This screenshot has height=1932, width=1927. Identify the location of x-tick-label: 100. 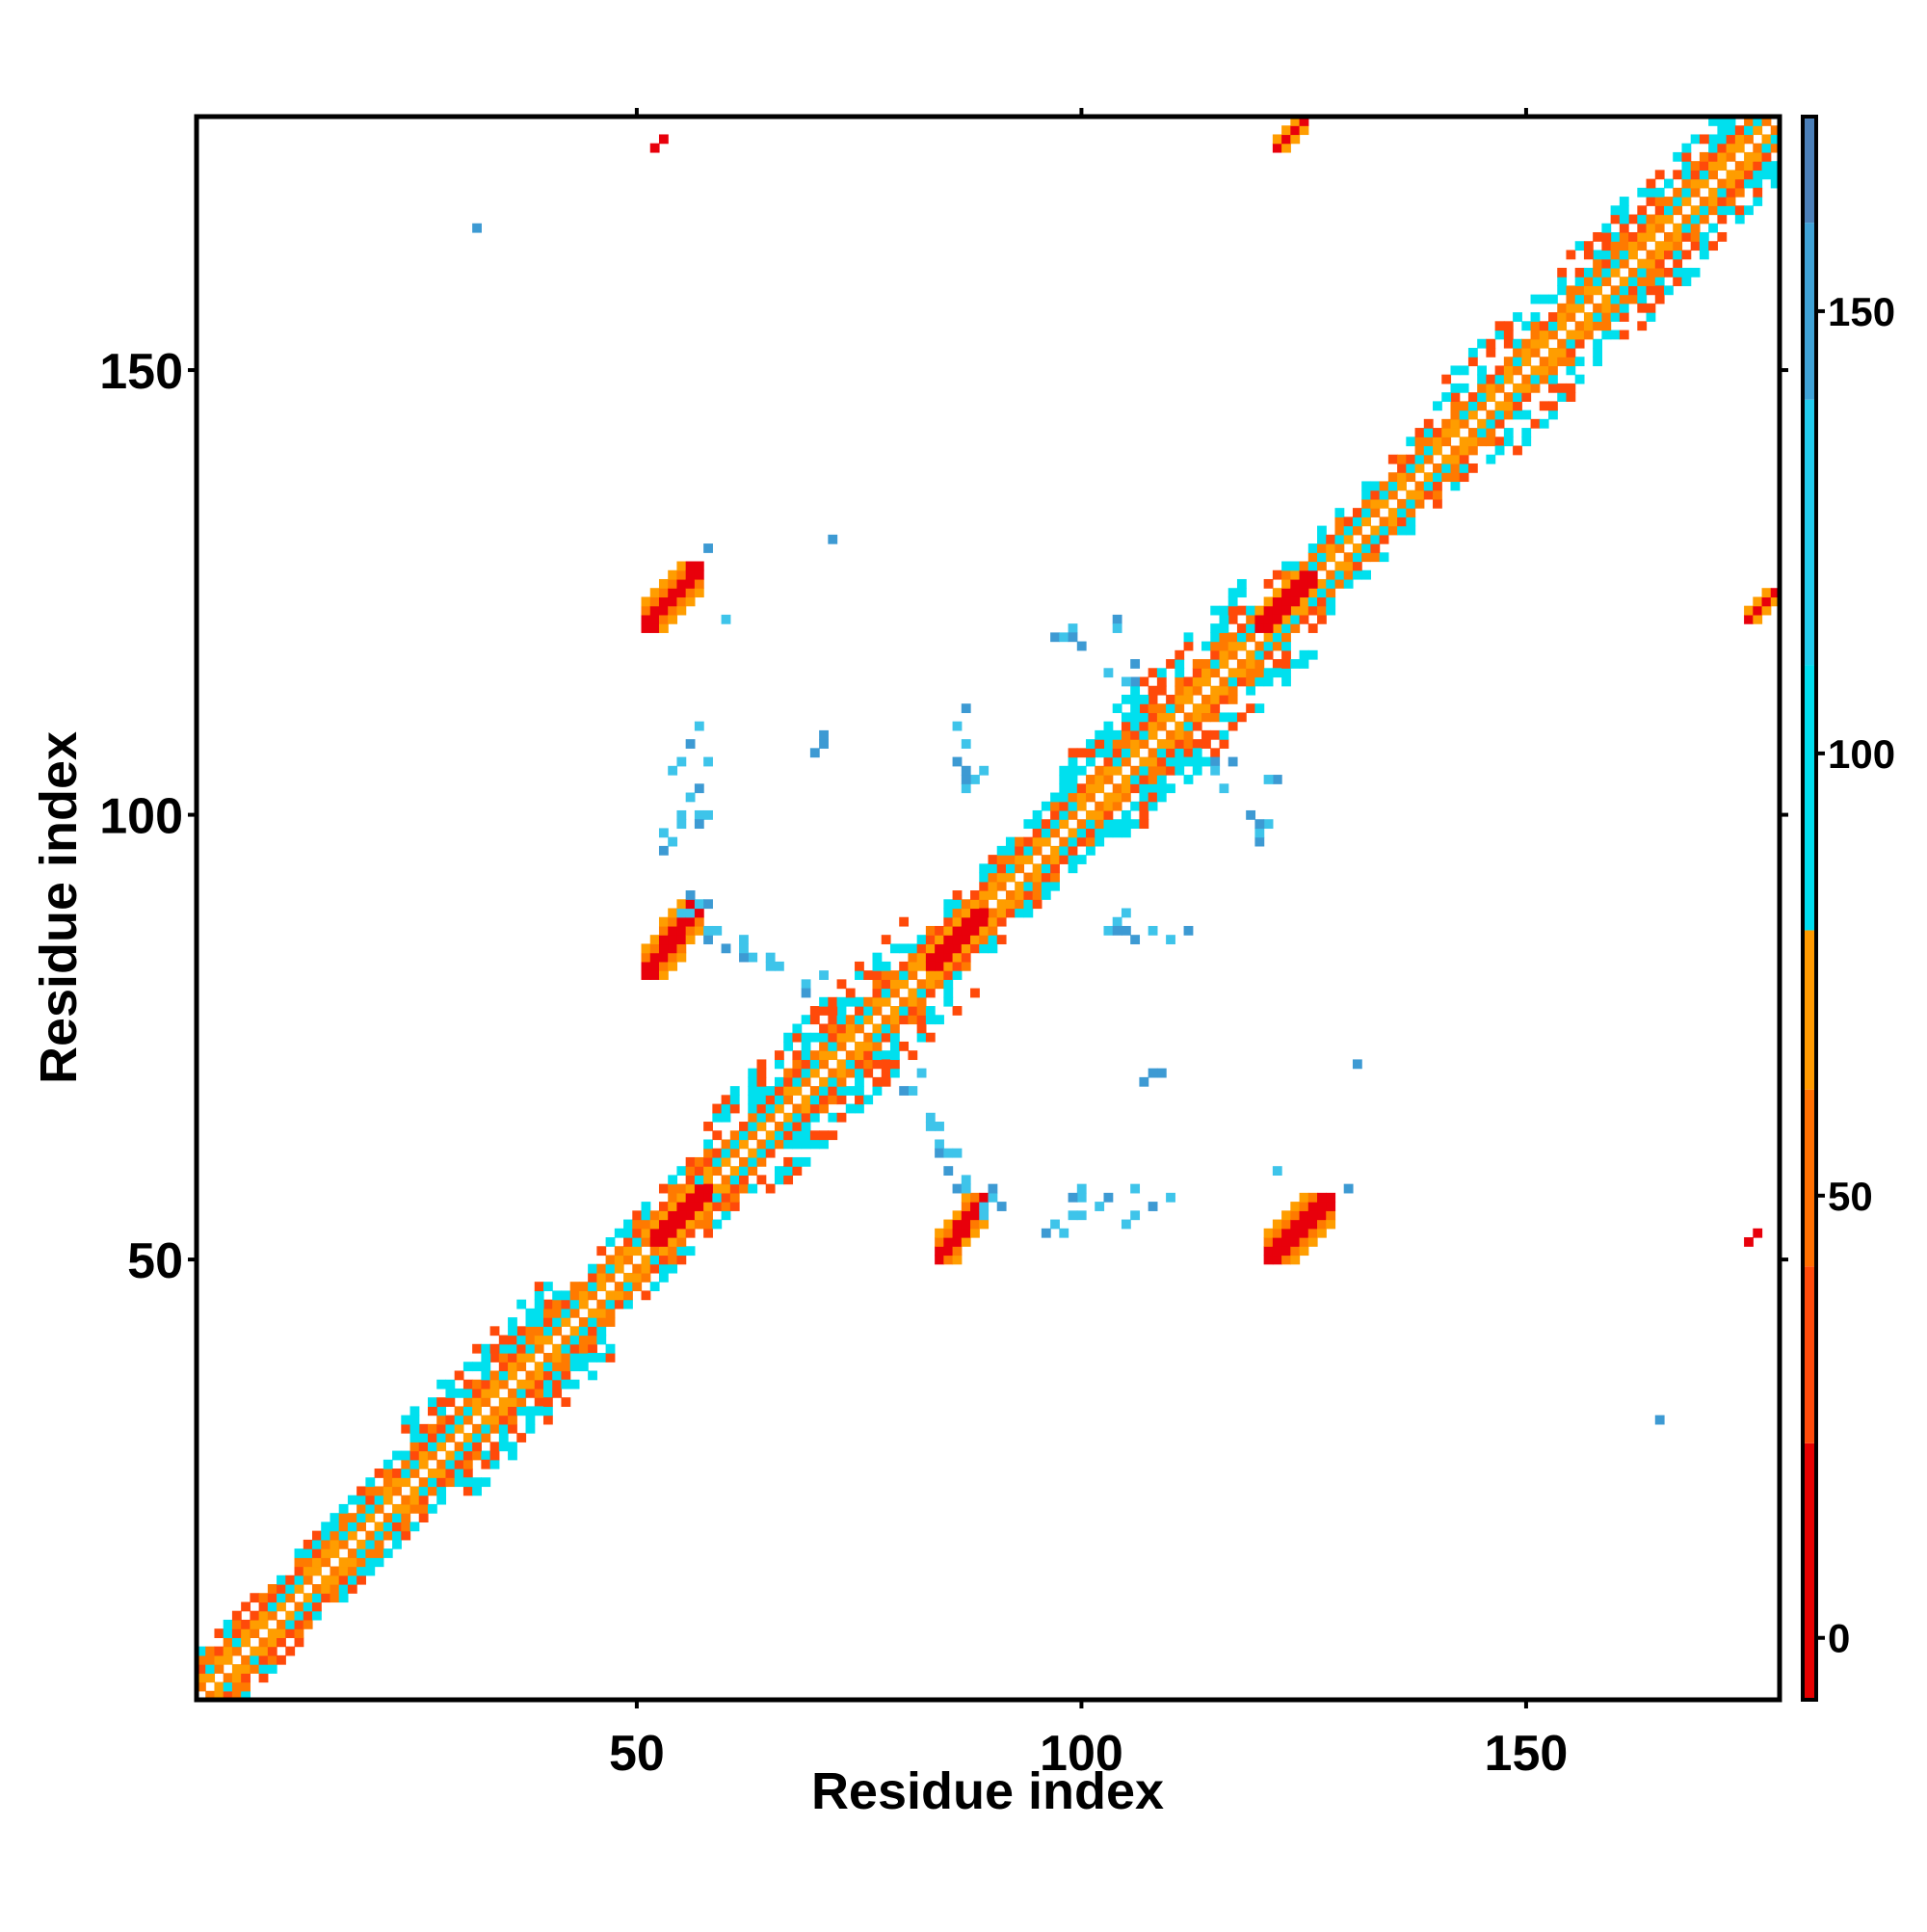
(1081, 1754).